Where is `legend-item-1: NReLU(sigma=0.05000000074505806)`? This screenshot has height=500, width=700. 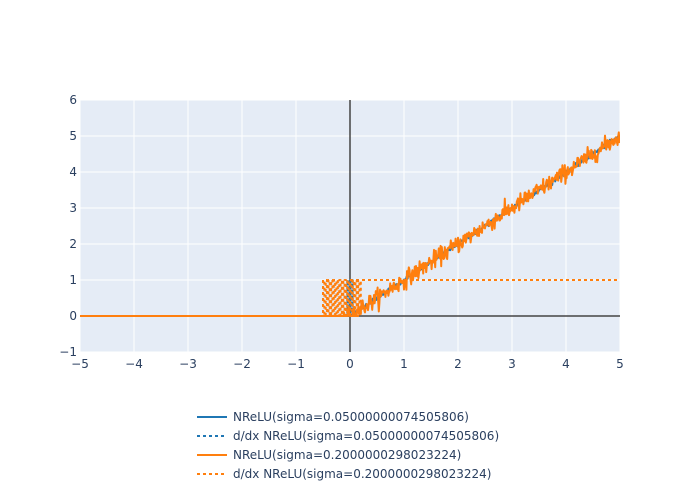 legend-item-1: NReLU(sigma=0.05000000074505806) is located at coordinates (333, 417).